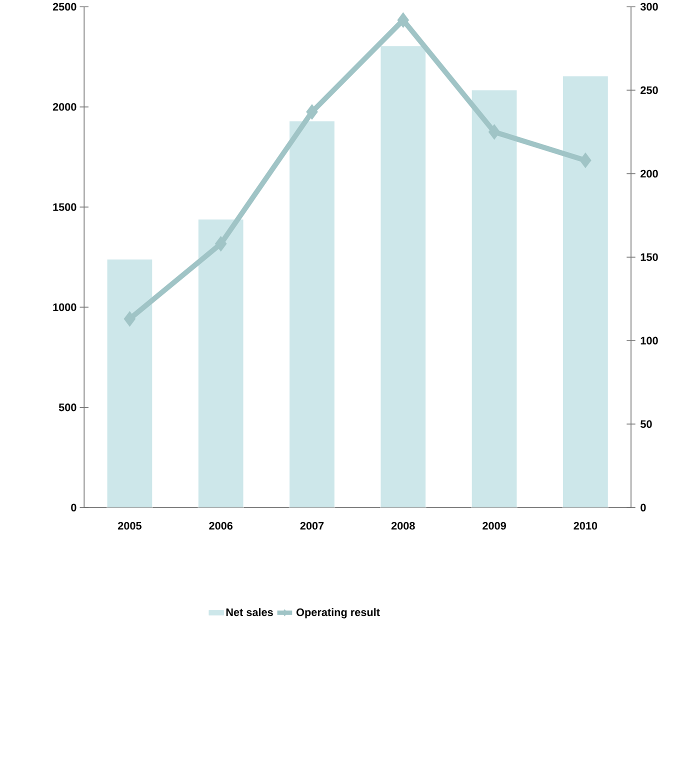  What do you see at coordinates (338, 613) in the screenshot?
I see `legend-label: Operating result` at bounding box center [338, 613].